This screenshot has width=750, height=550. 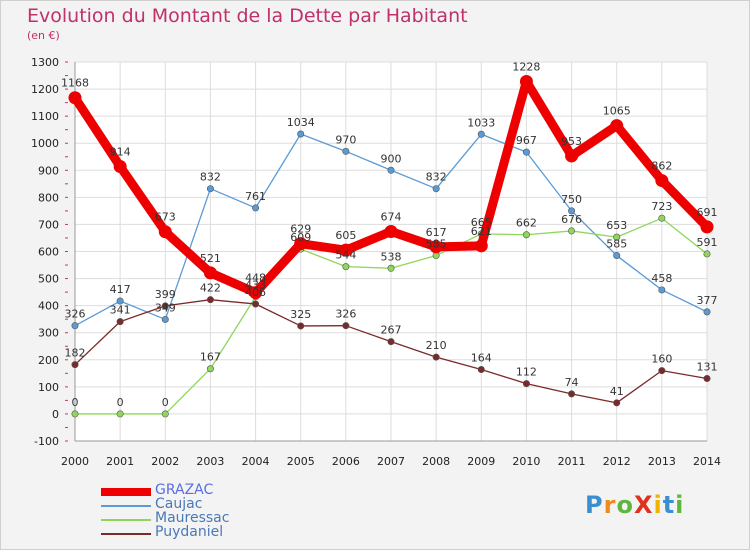 What do you see at coordinates (345, 255) in the screenshot?
I see `data-label-mauressac: 544` at bounding box center [345, 255].